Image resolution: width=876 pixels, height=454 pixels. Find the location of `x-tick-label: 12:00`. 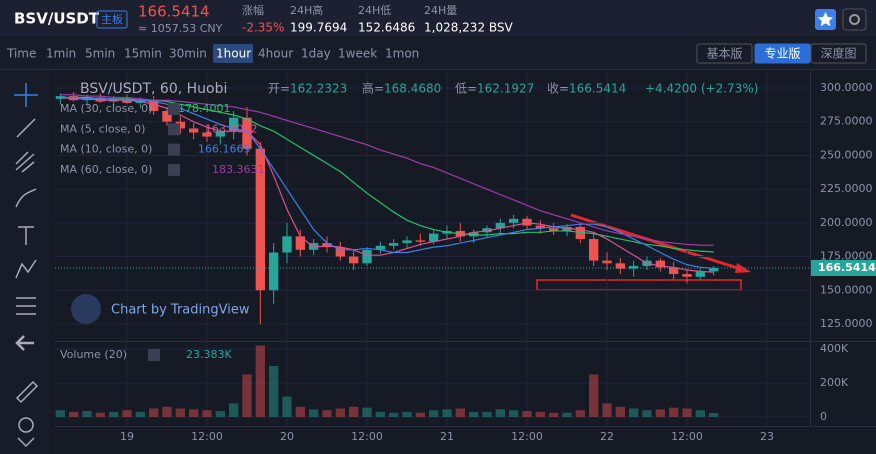

x-tick-label: 12:00 is located at coordinates (207, 436).